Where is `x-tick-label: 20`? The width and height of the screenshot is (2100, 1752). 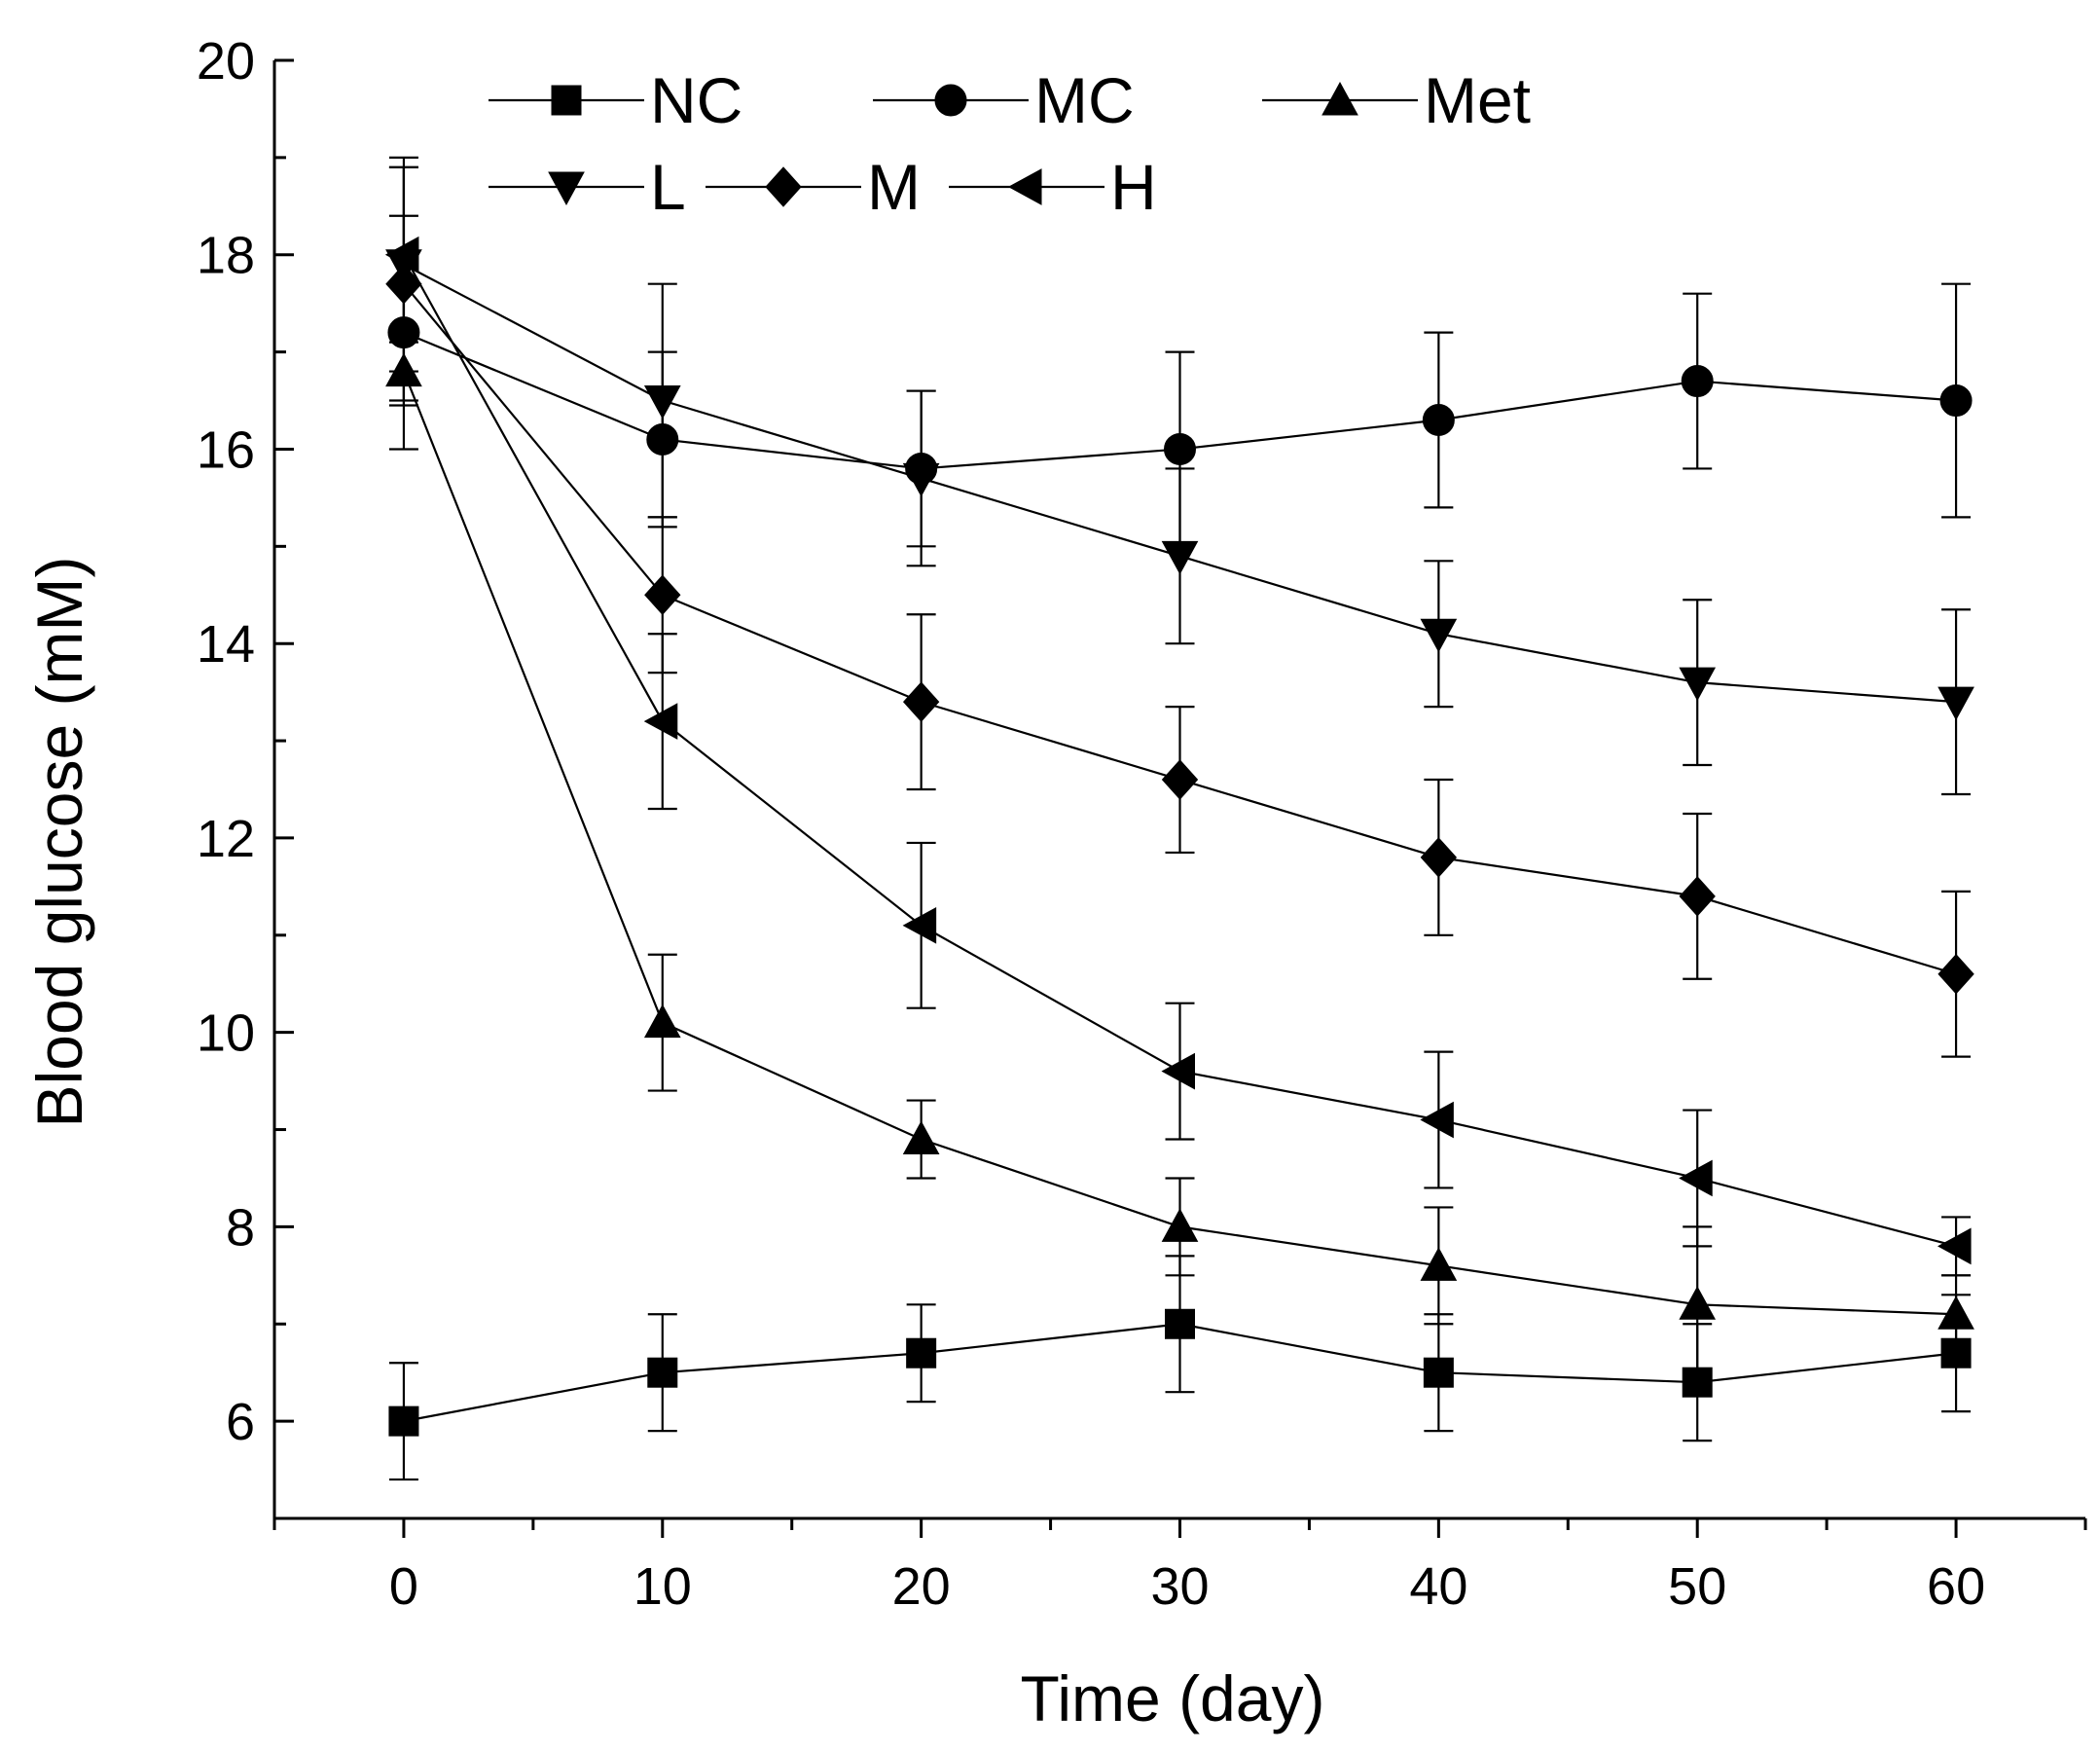
x-tick-label: 20 is located at coordinates (922, 1587).